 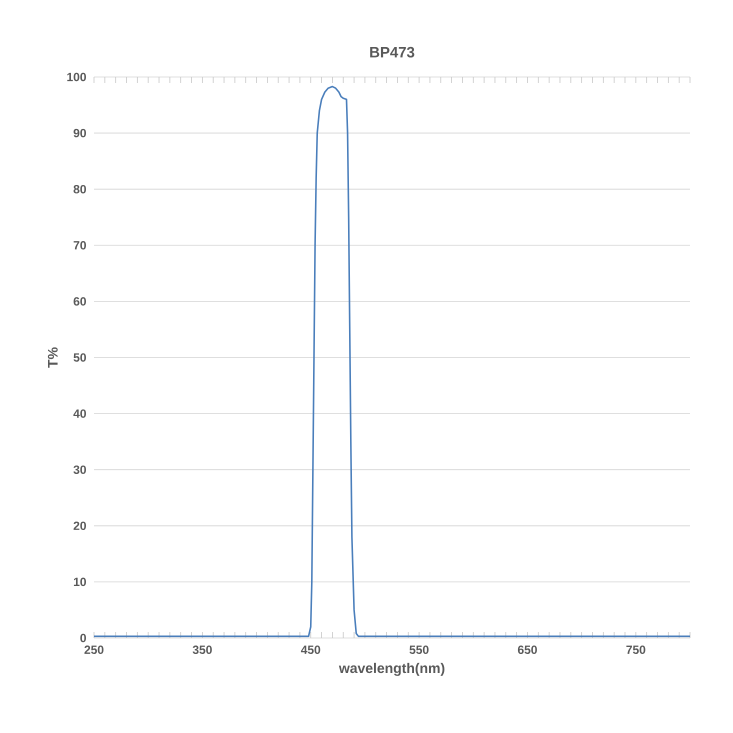 What do you see at coordinates (527, 650) in the screenshot?
I see `x-tick-label: 650` at bounding box center [527, 650].